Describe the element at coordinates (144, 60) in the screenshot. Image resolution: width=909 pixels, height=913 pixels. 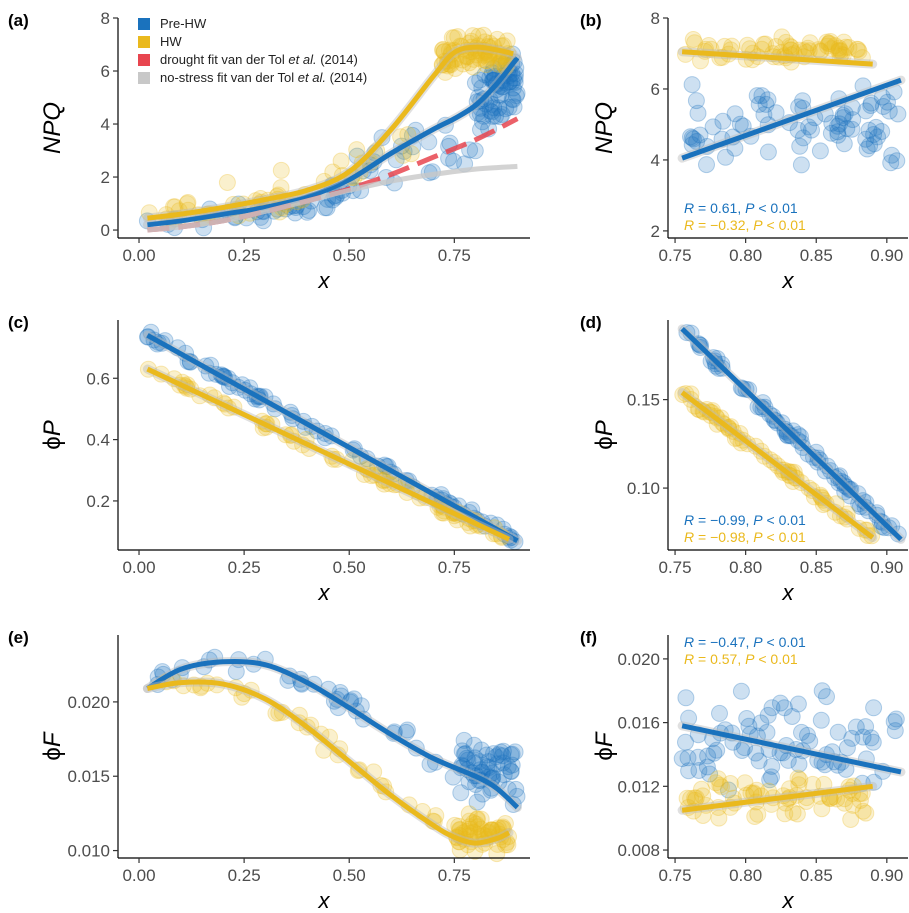
I see `legend-key-drought` at that location.